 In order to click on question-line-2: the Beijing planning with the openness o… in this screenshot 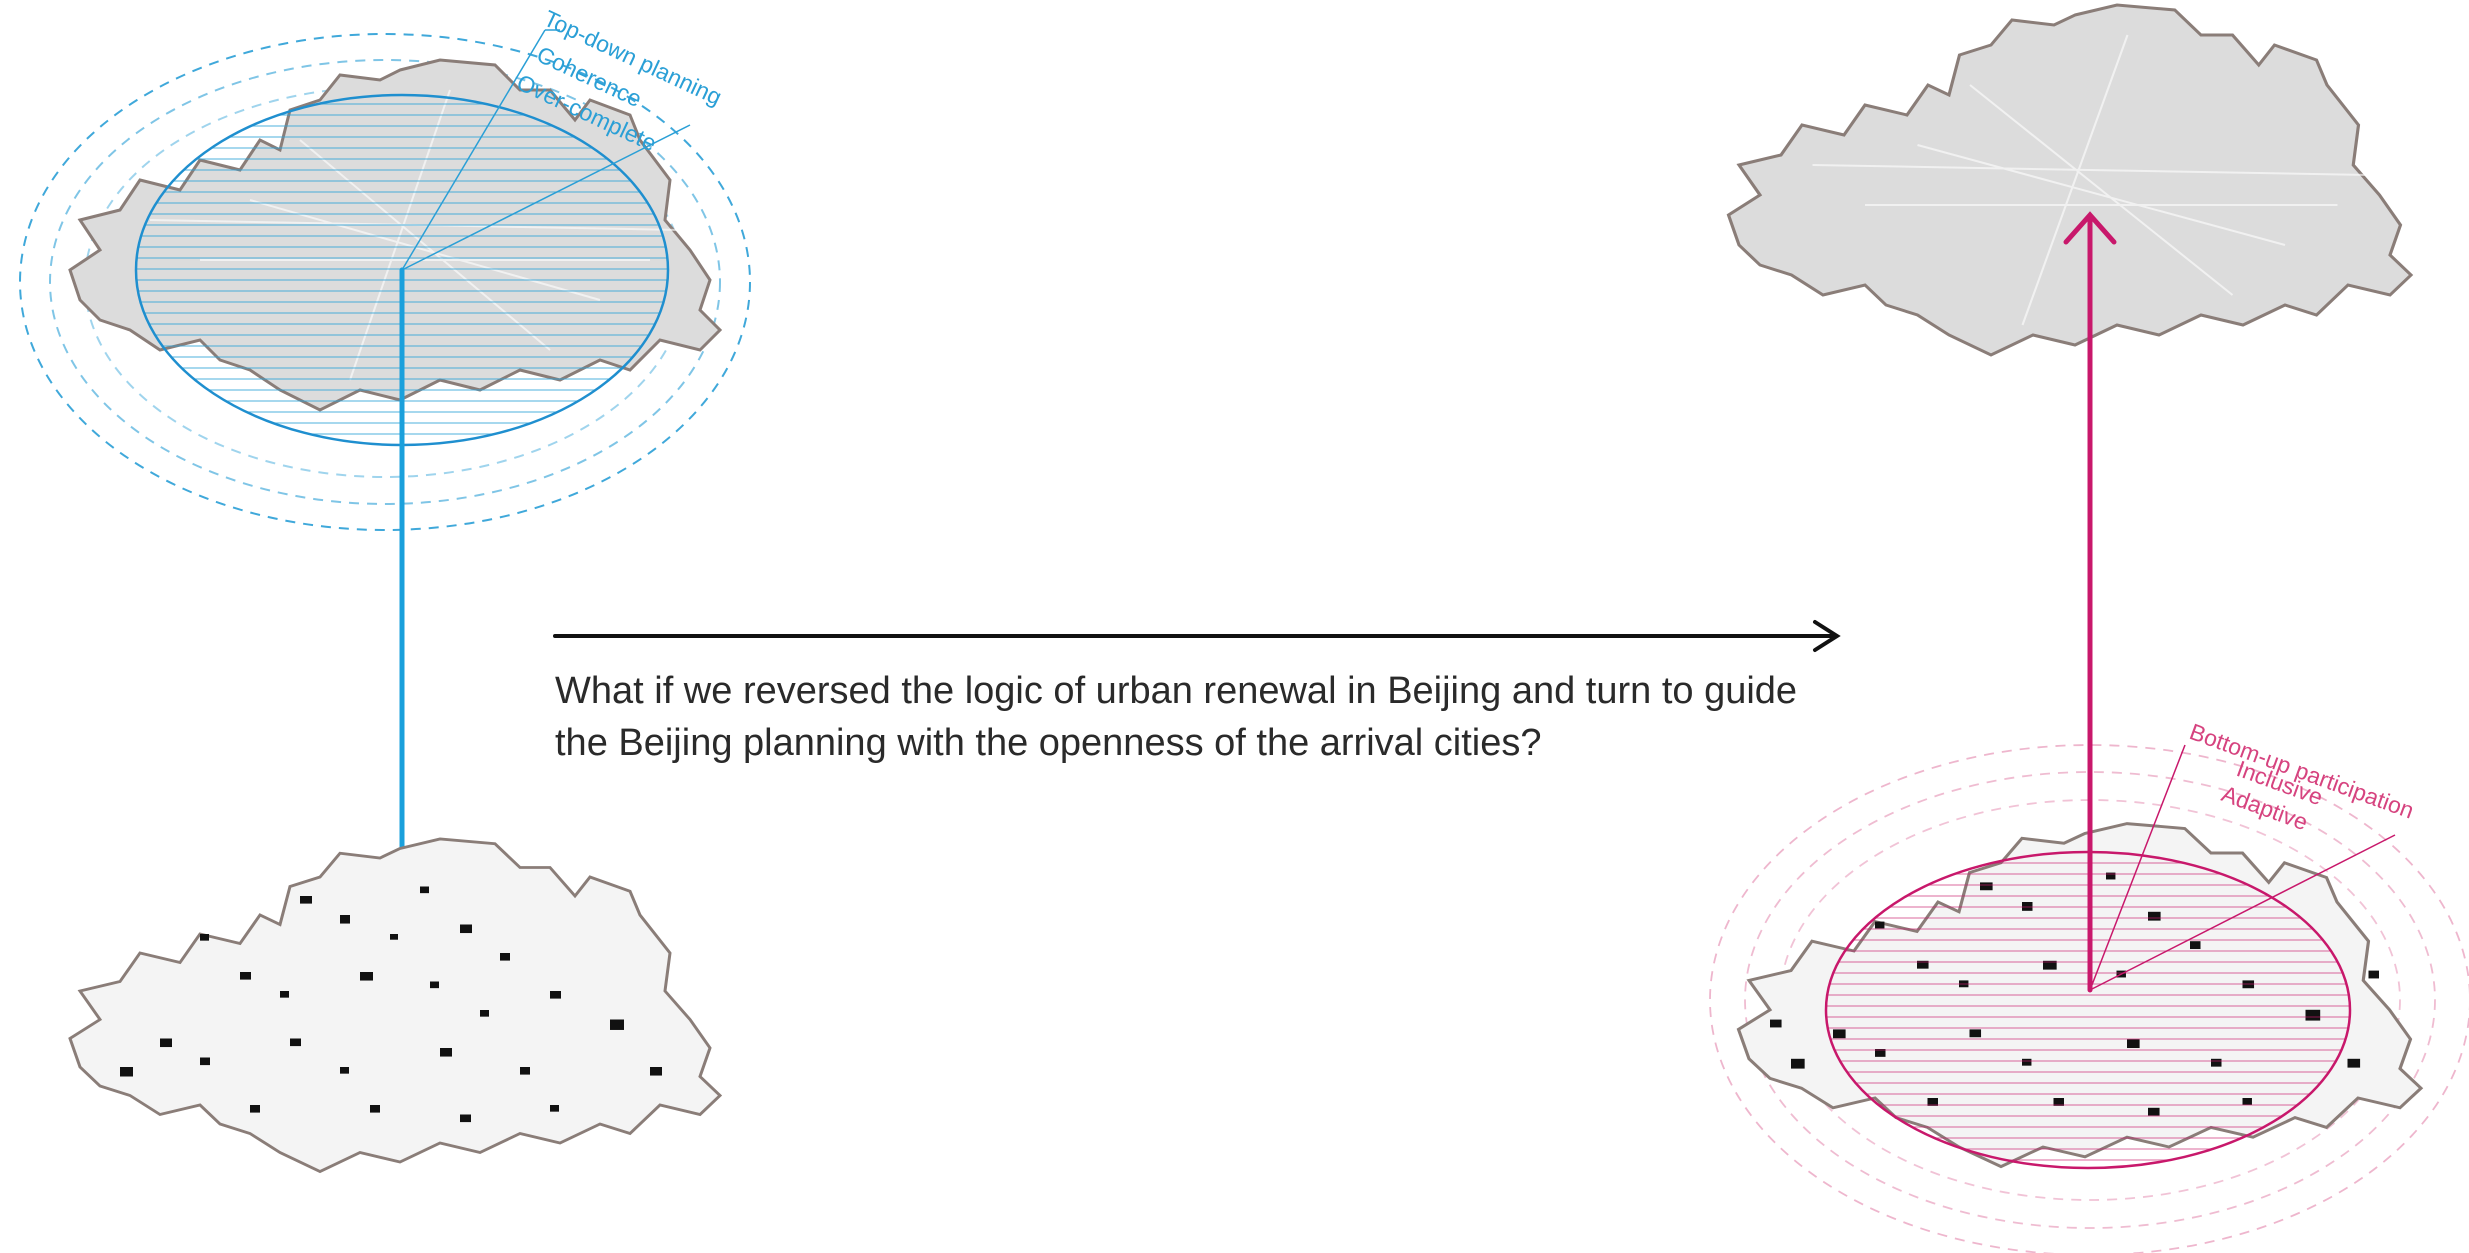, I will do `click(1048, 743)`.